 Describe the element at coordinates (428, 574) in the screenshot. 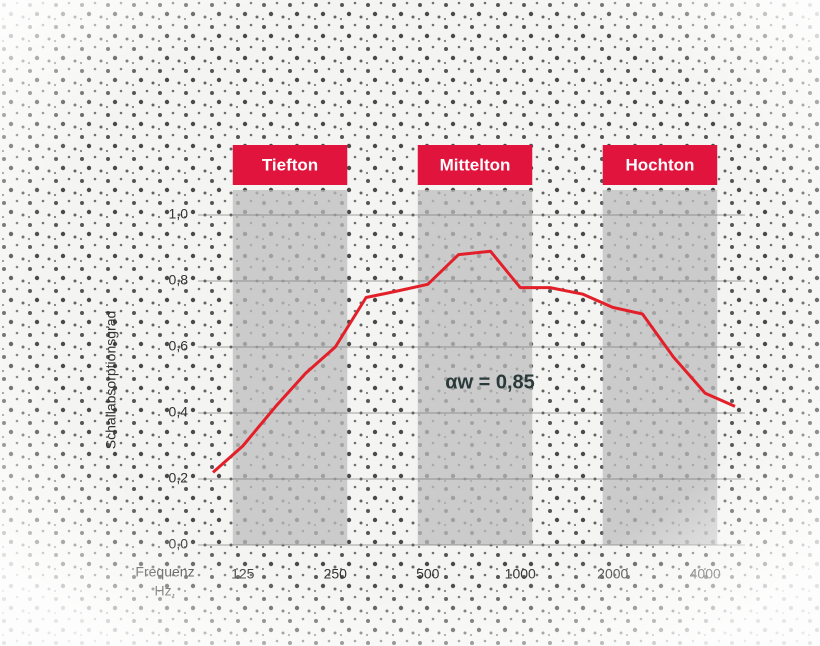

I see `x-tick-label: 500` at that location.